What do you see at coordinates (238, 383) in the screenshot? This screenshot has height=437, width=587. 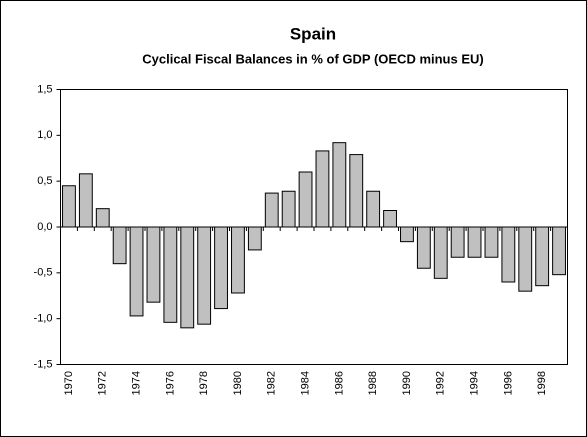 I see `x-tick-label: 1980` at bounding box center [238, 383].